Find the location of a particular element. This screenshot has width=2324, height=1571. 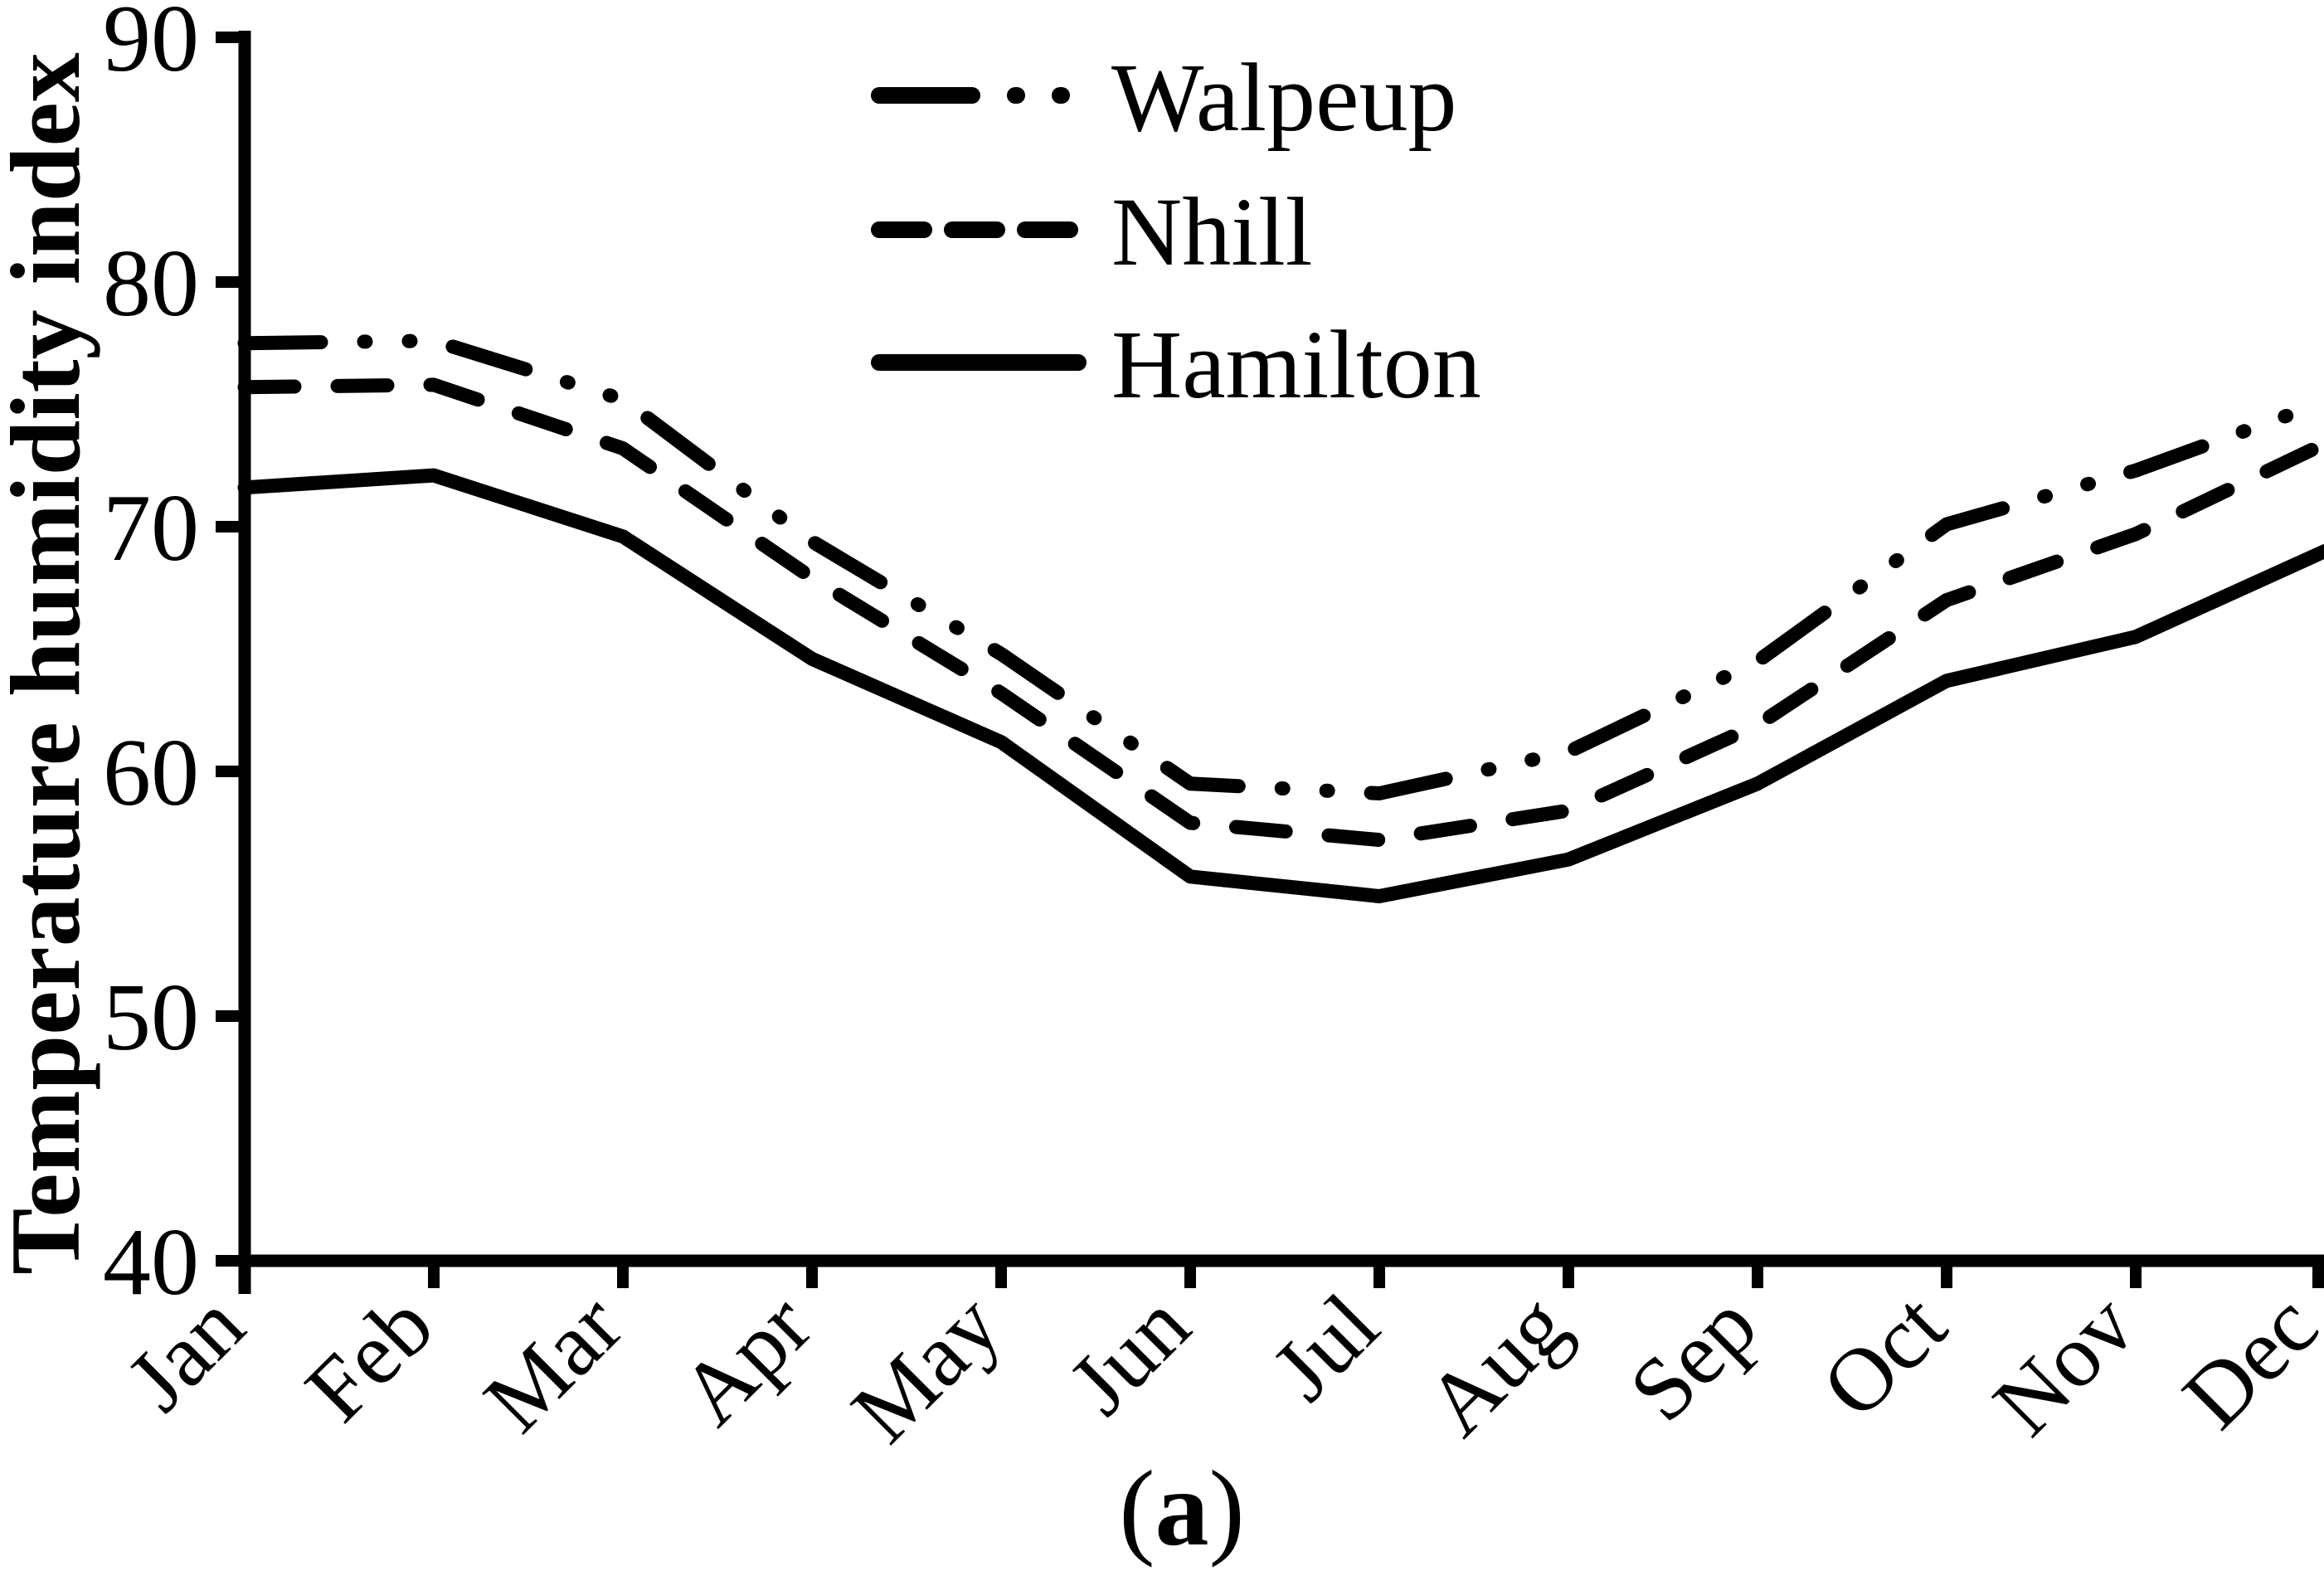

y-tick-label: 60 is located at coordinates (151, 773).